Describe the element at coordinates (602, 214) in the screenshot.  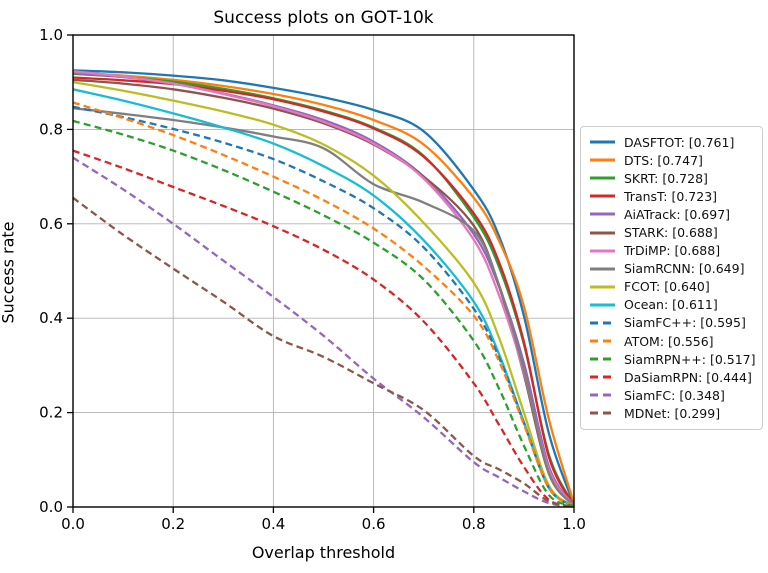
I see `legend-swatch-AiATrack` at that location.